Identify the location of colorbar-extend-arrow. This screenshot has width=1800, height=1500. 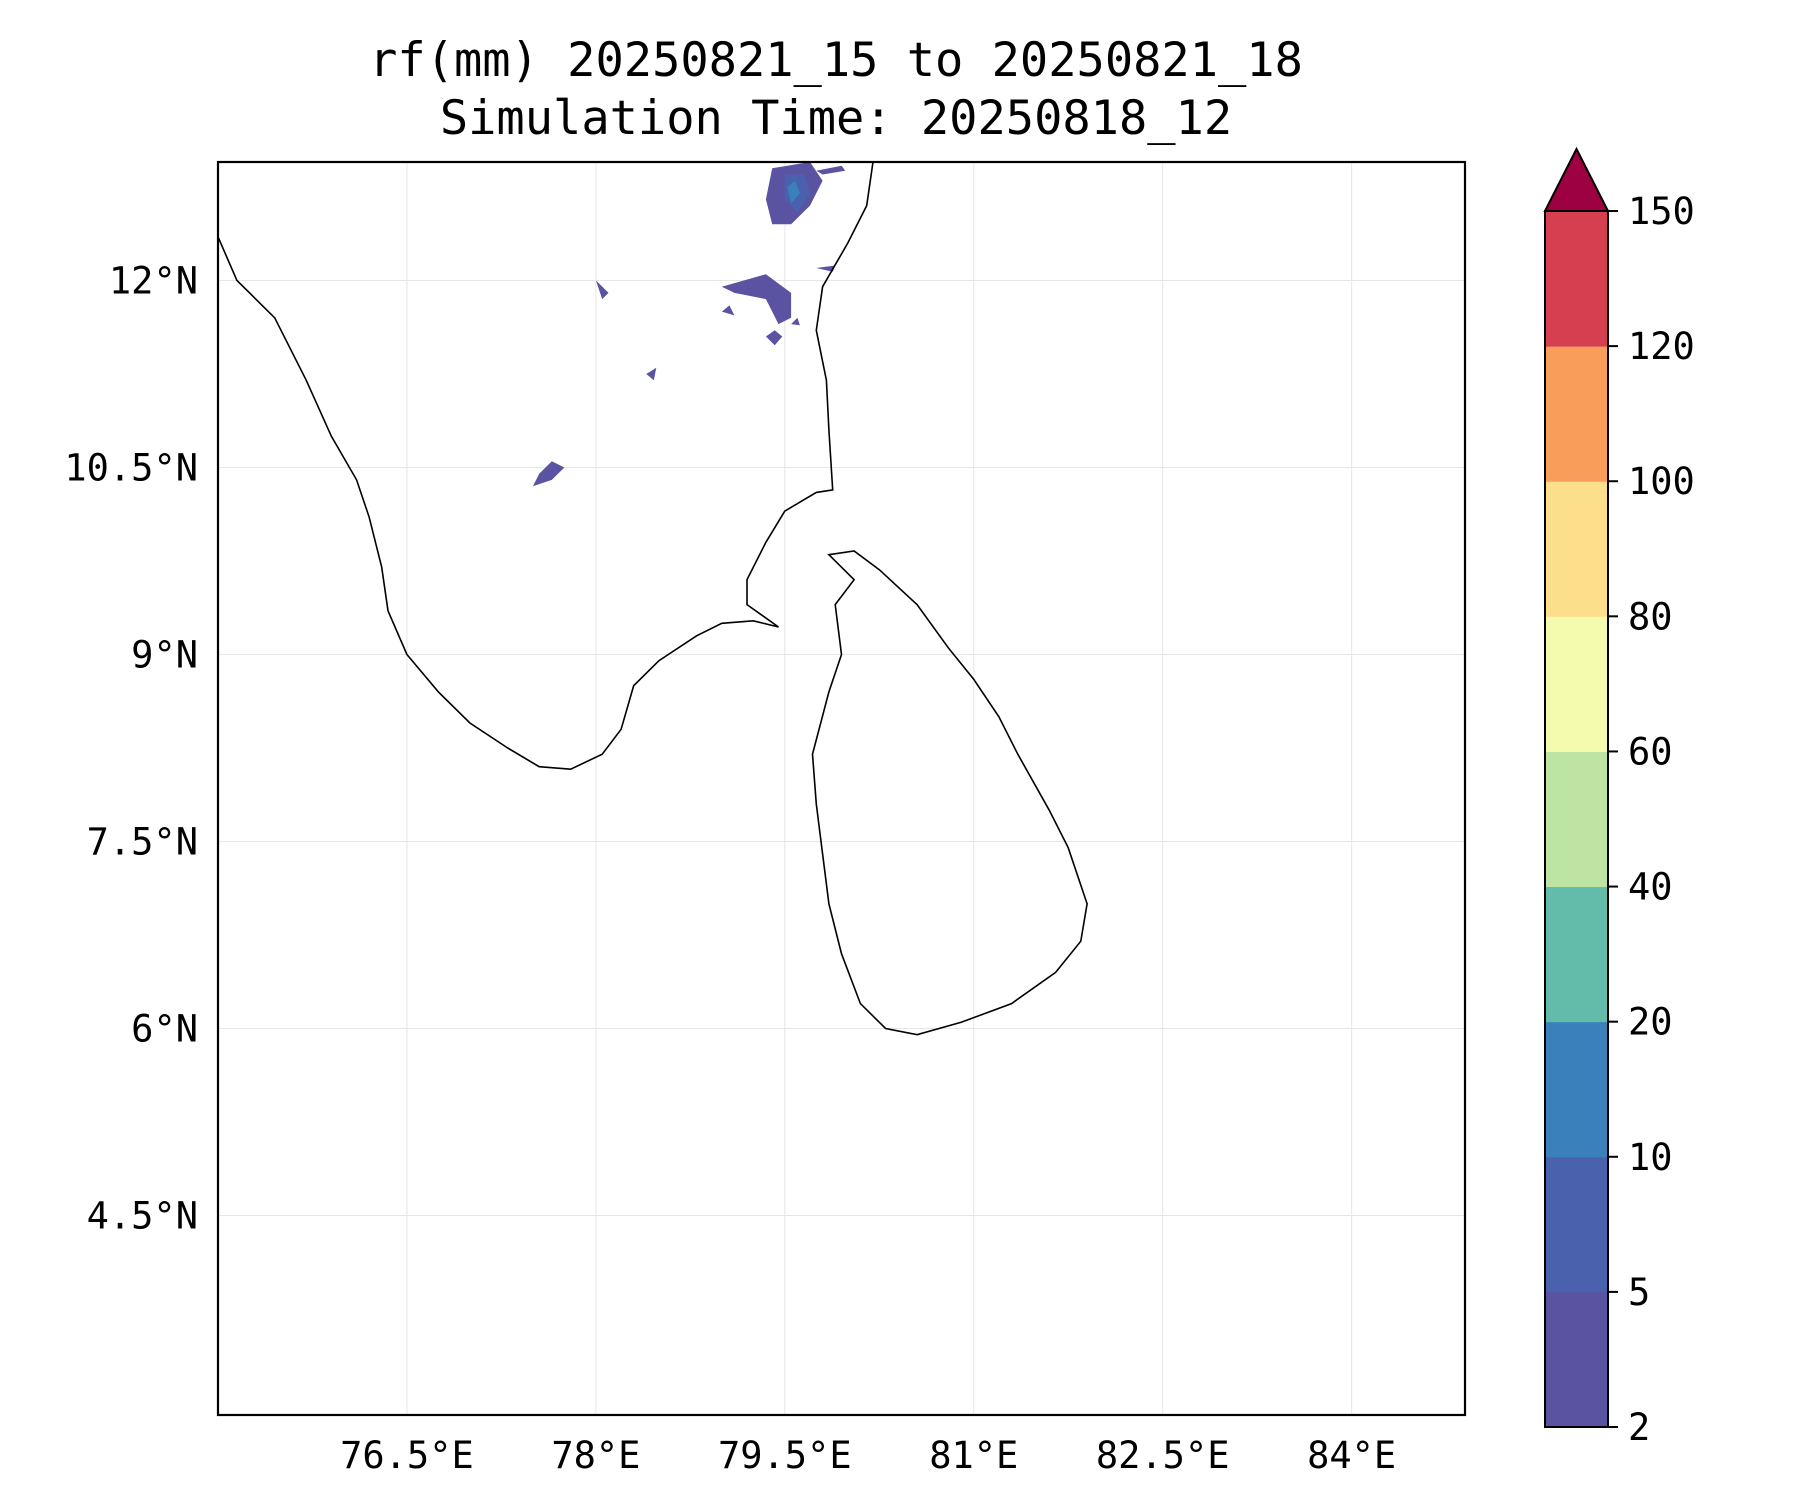
(1576, 179).